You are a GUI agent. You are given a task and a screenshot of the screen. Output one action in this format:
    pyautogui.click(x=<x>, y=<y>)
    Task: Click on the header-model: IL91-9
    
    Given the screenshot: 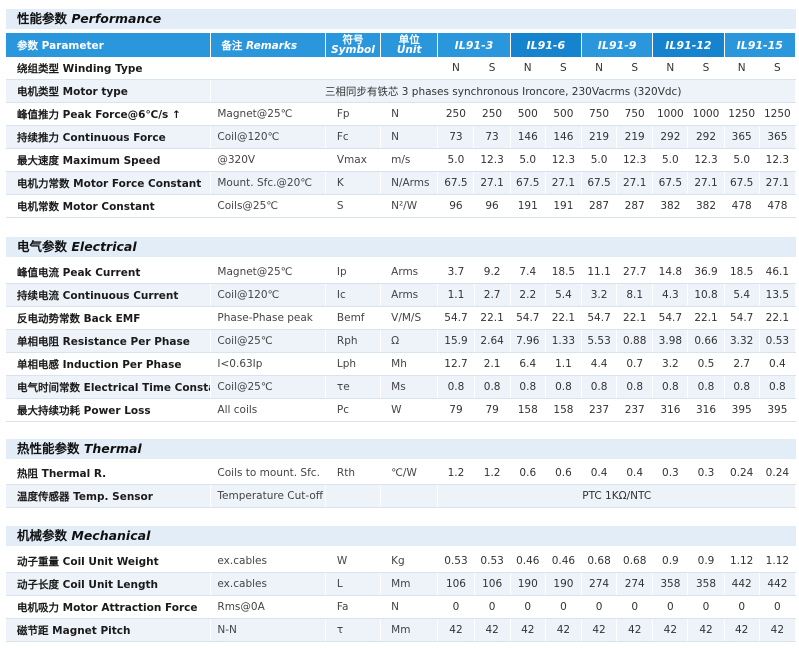 What is the action you would take?
    pyautogui.click(x=617, y=45)
    